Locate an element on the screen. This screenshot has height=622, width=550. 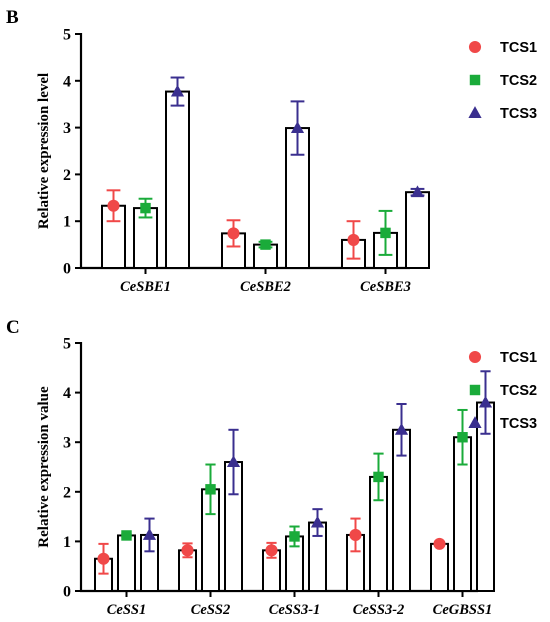
y-axis-label: Relative expression value is located at coordinates (44, 467).